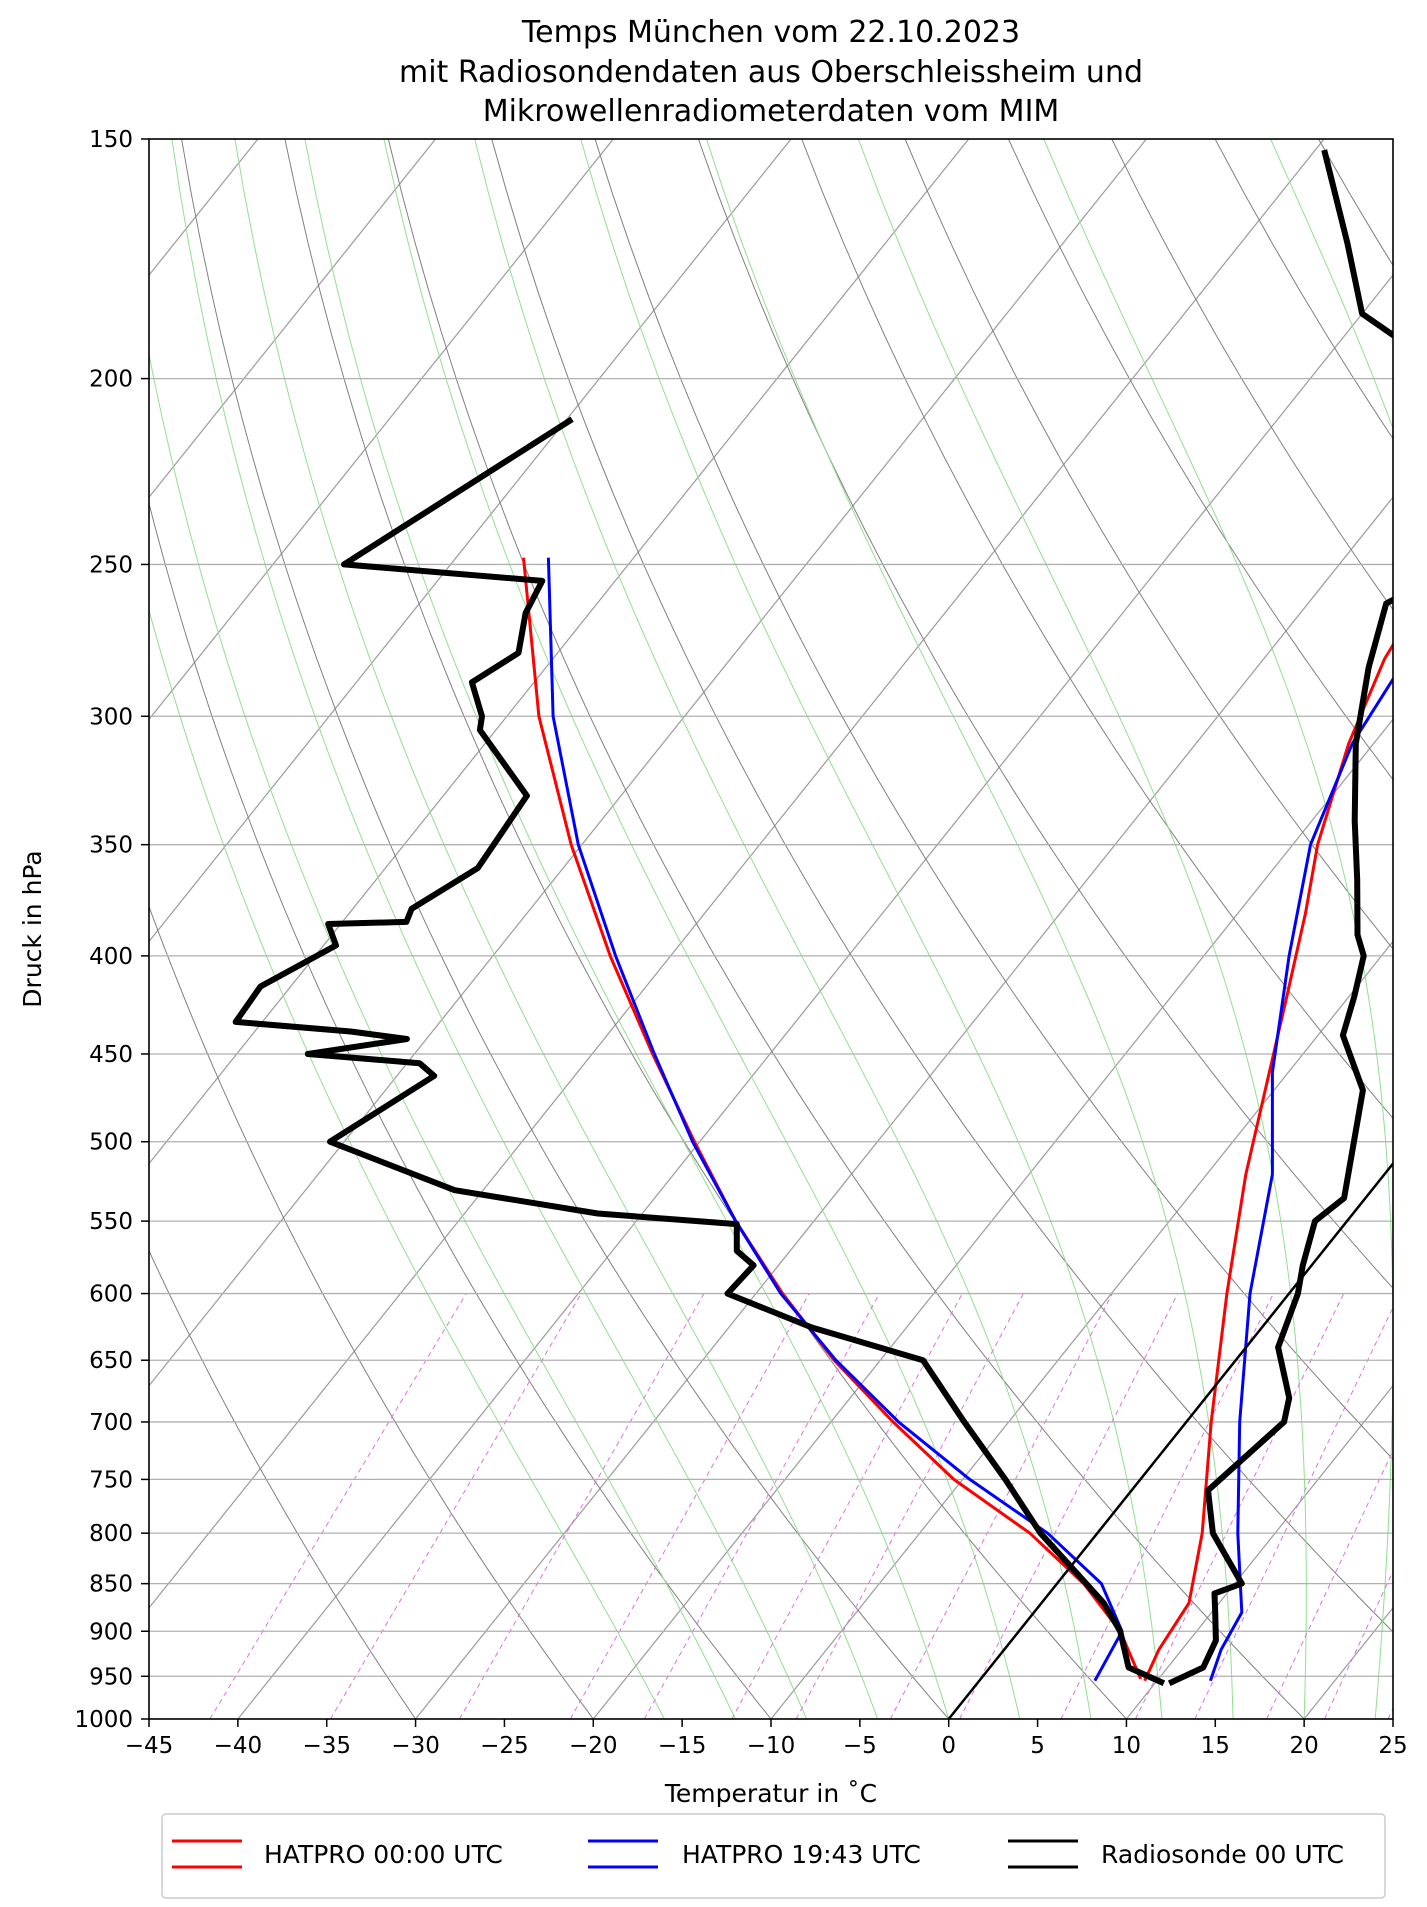 This screenshot has height=1907, width=1427. What do you see at coordinates (111, 717) in the screenshot?
I see `y-tick-label: 300` at bounding box center [111, 717].